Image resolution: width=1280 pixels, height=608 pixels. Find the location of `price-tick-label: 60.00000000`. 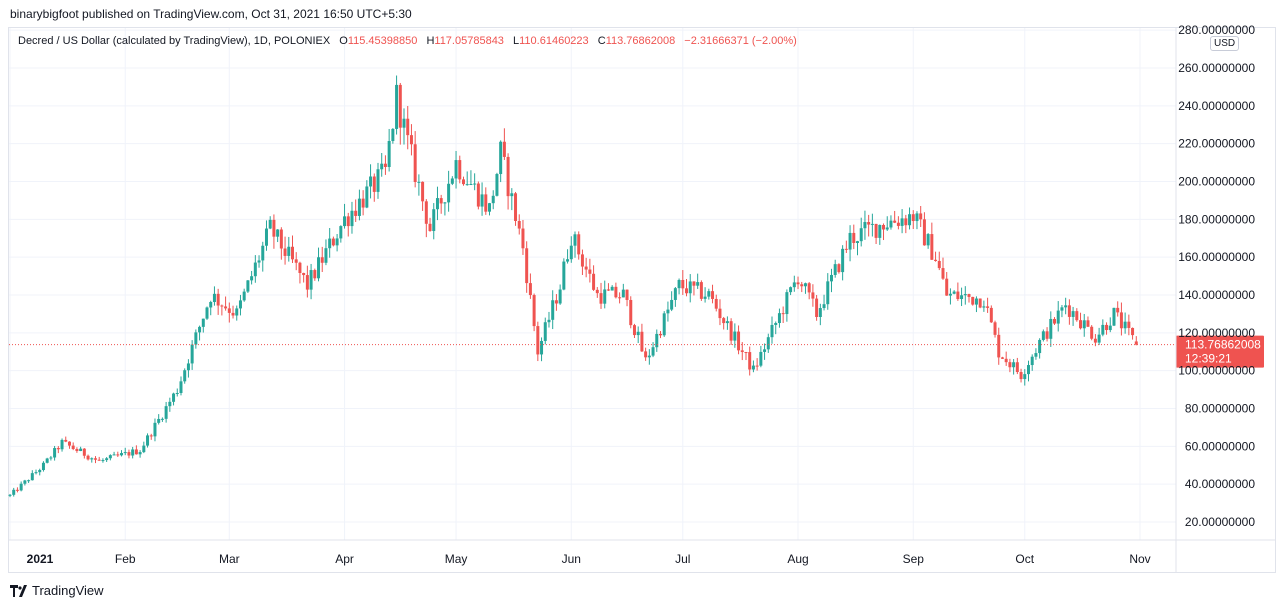

price-tick-label: 60.00000000 is located at coordinates (1220, 446).